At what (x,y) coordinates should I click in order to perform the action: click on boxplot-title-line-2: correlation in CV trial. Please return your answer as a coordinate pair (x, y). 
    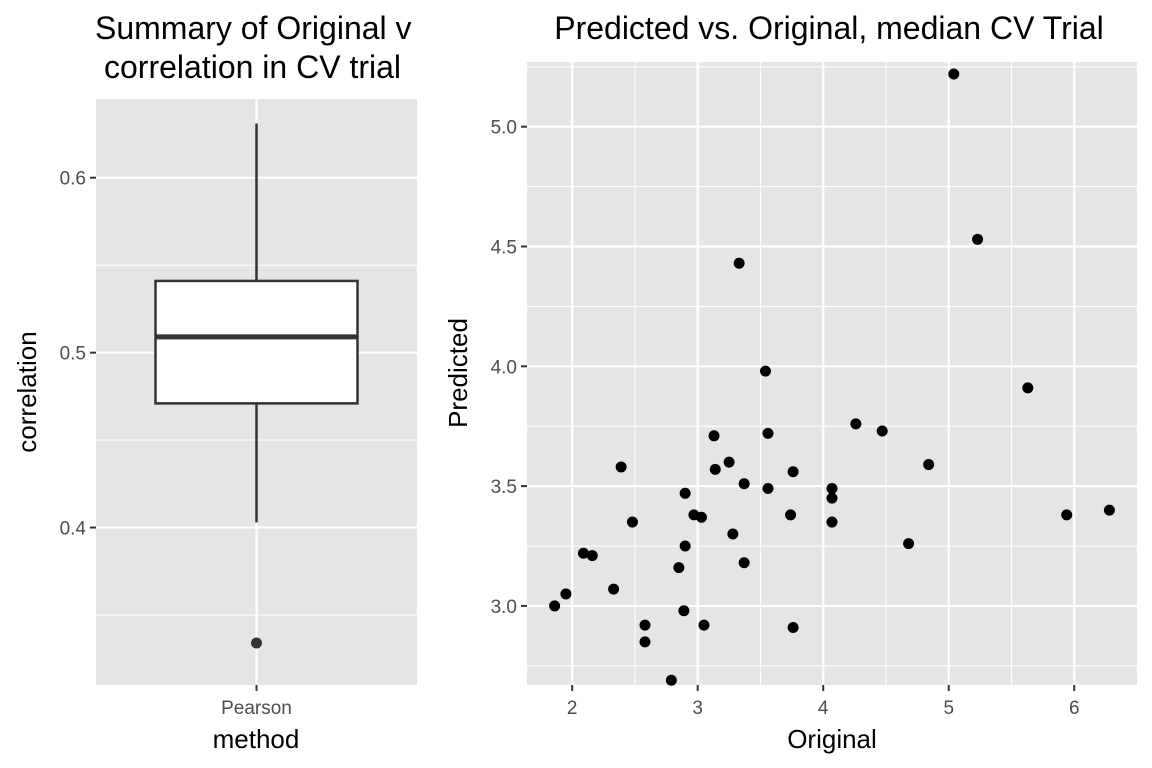
    Looking at the image, I should click on (252, 67).